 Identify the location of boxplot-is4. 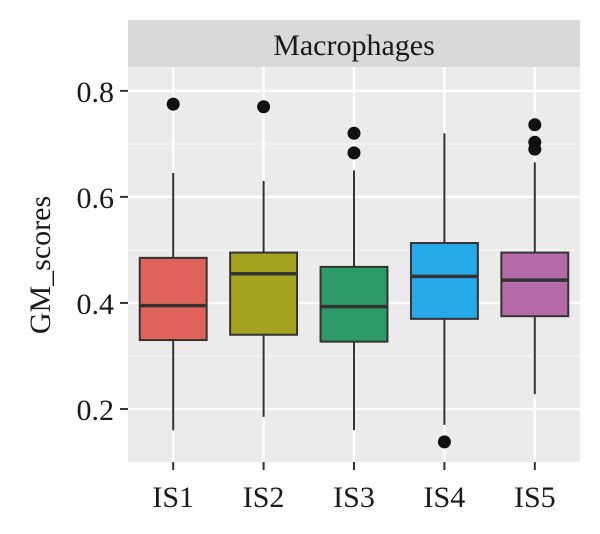
(444, 291).